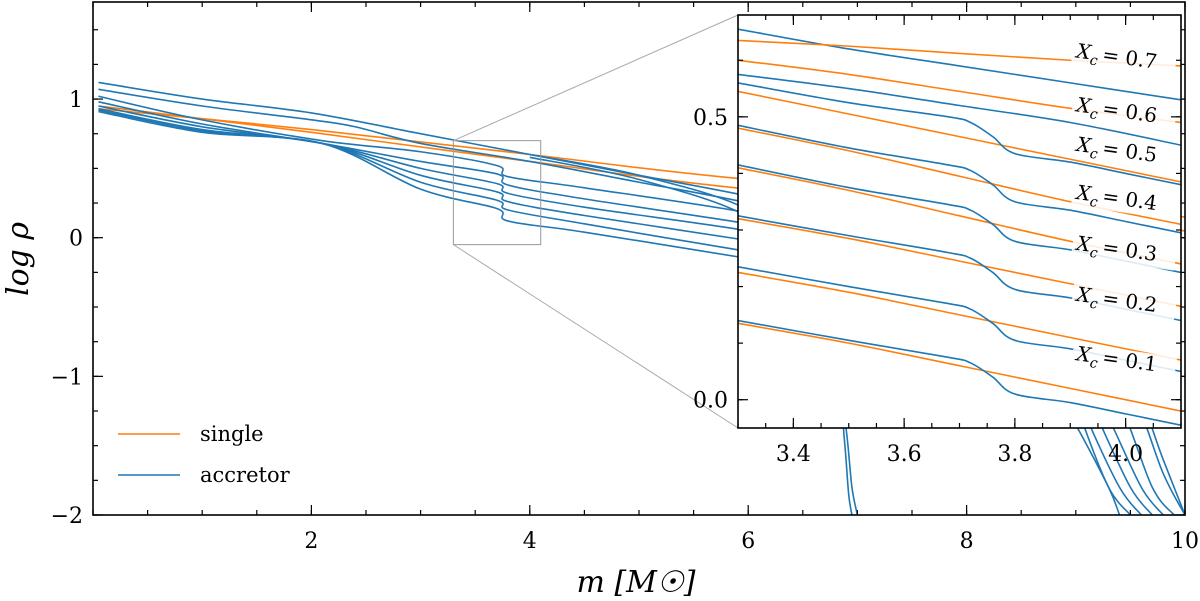 Image resolution: width=1200 pixels, height=601 pixels. Describe the element at coordinates (710, 401) in the screenshot. I see `inset-ytick-label-0: 0.0` at that location.